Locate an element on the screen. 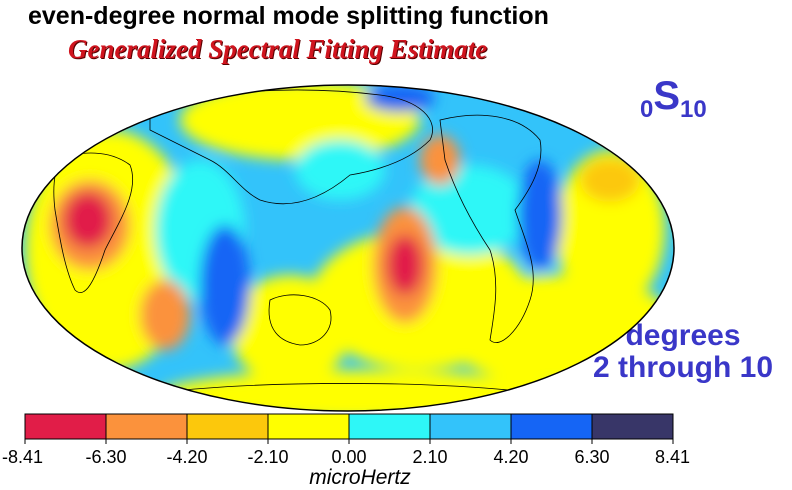  anomaly-africa-red is located at coordinates (88, 220).